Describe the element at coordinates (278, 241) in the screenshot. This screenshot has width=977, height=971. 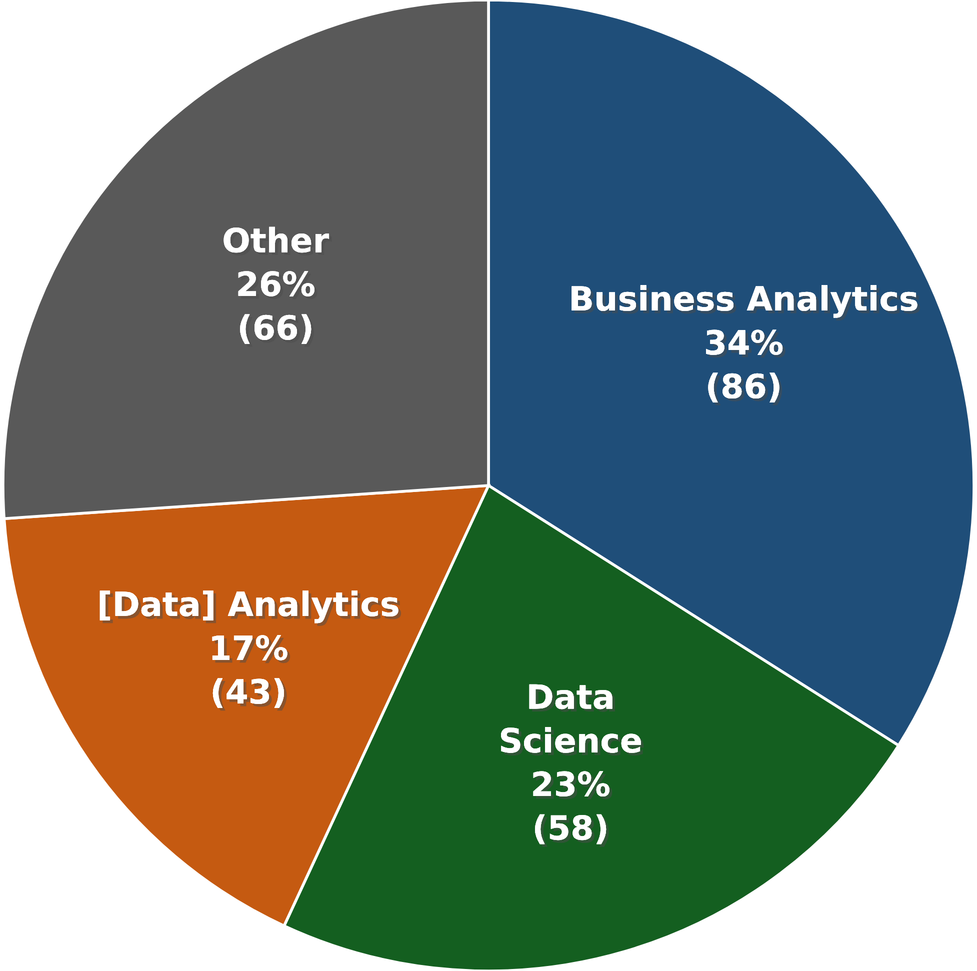
I see `slice-label: Other` at that location.